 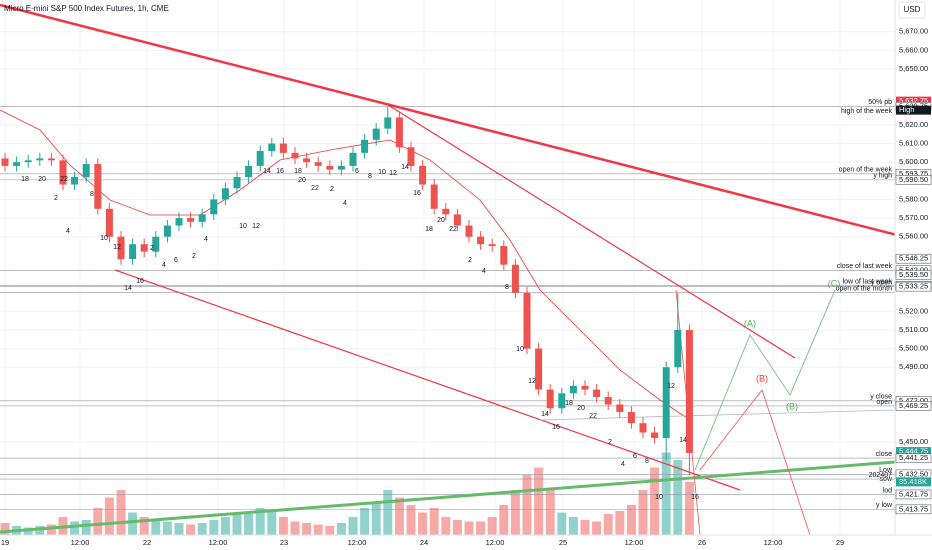 I want to click on y-tick-label: 5,600.00, so click(x=913, y=161).